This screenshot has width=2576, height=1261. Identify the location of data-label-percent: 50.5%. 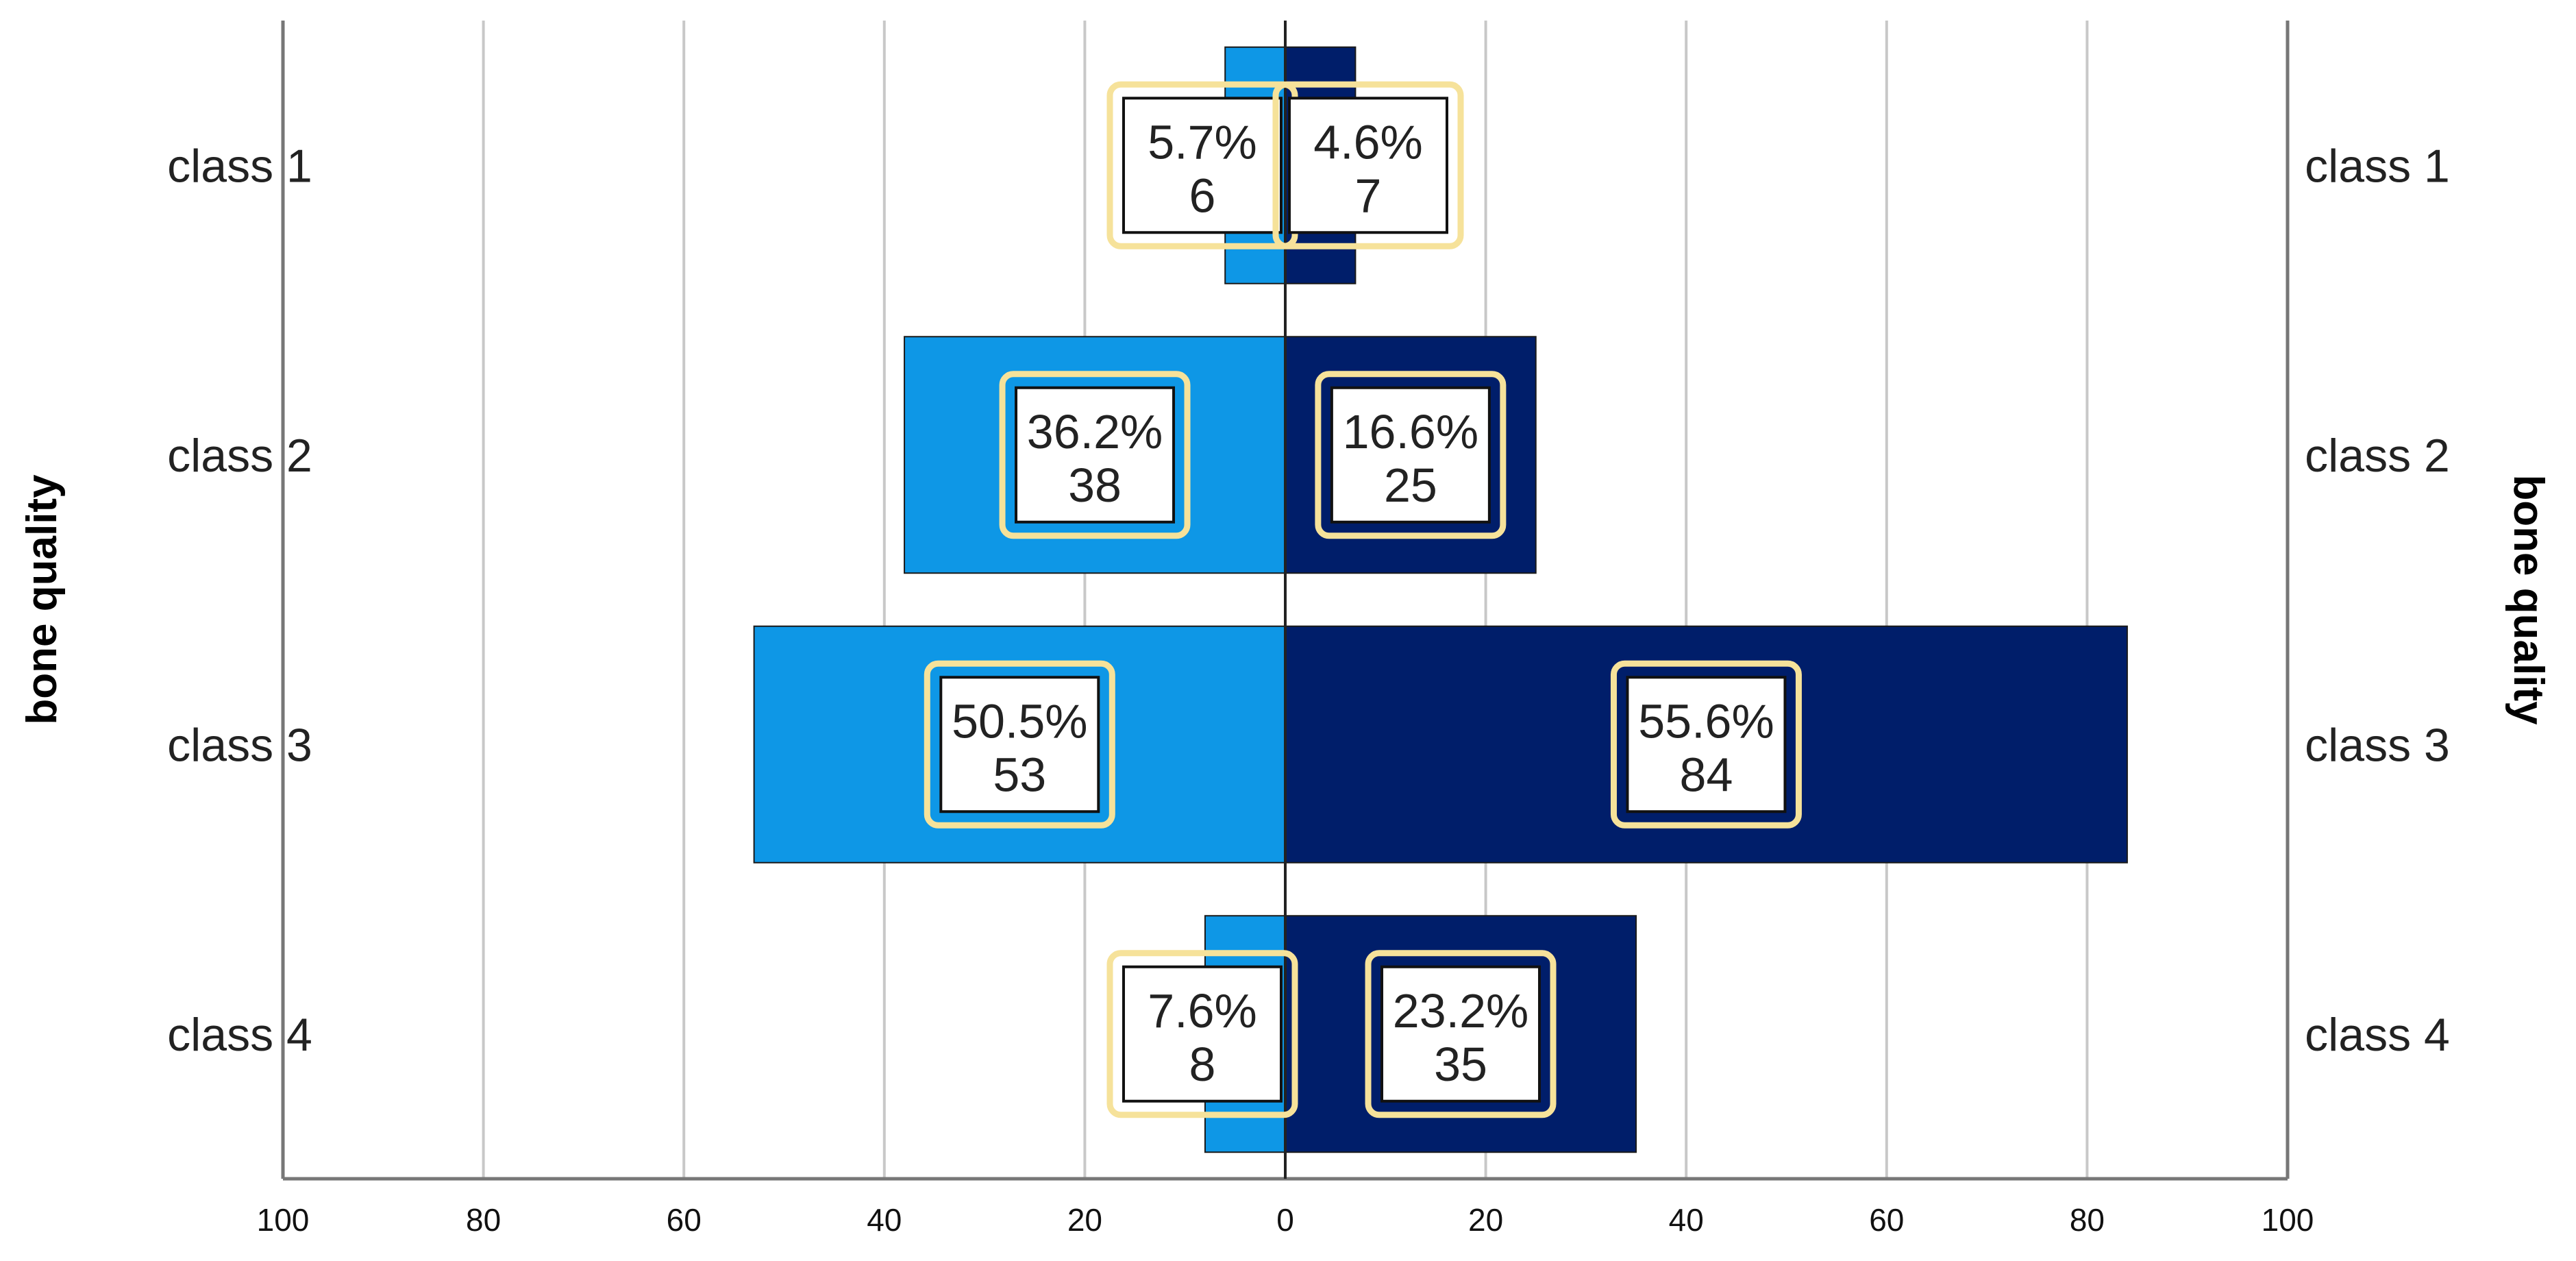
(1019, 721).